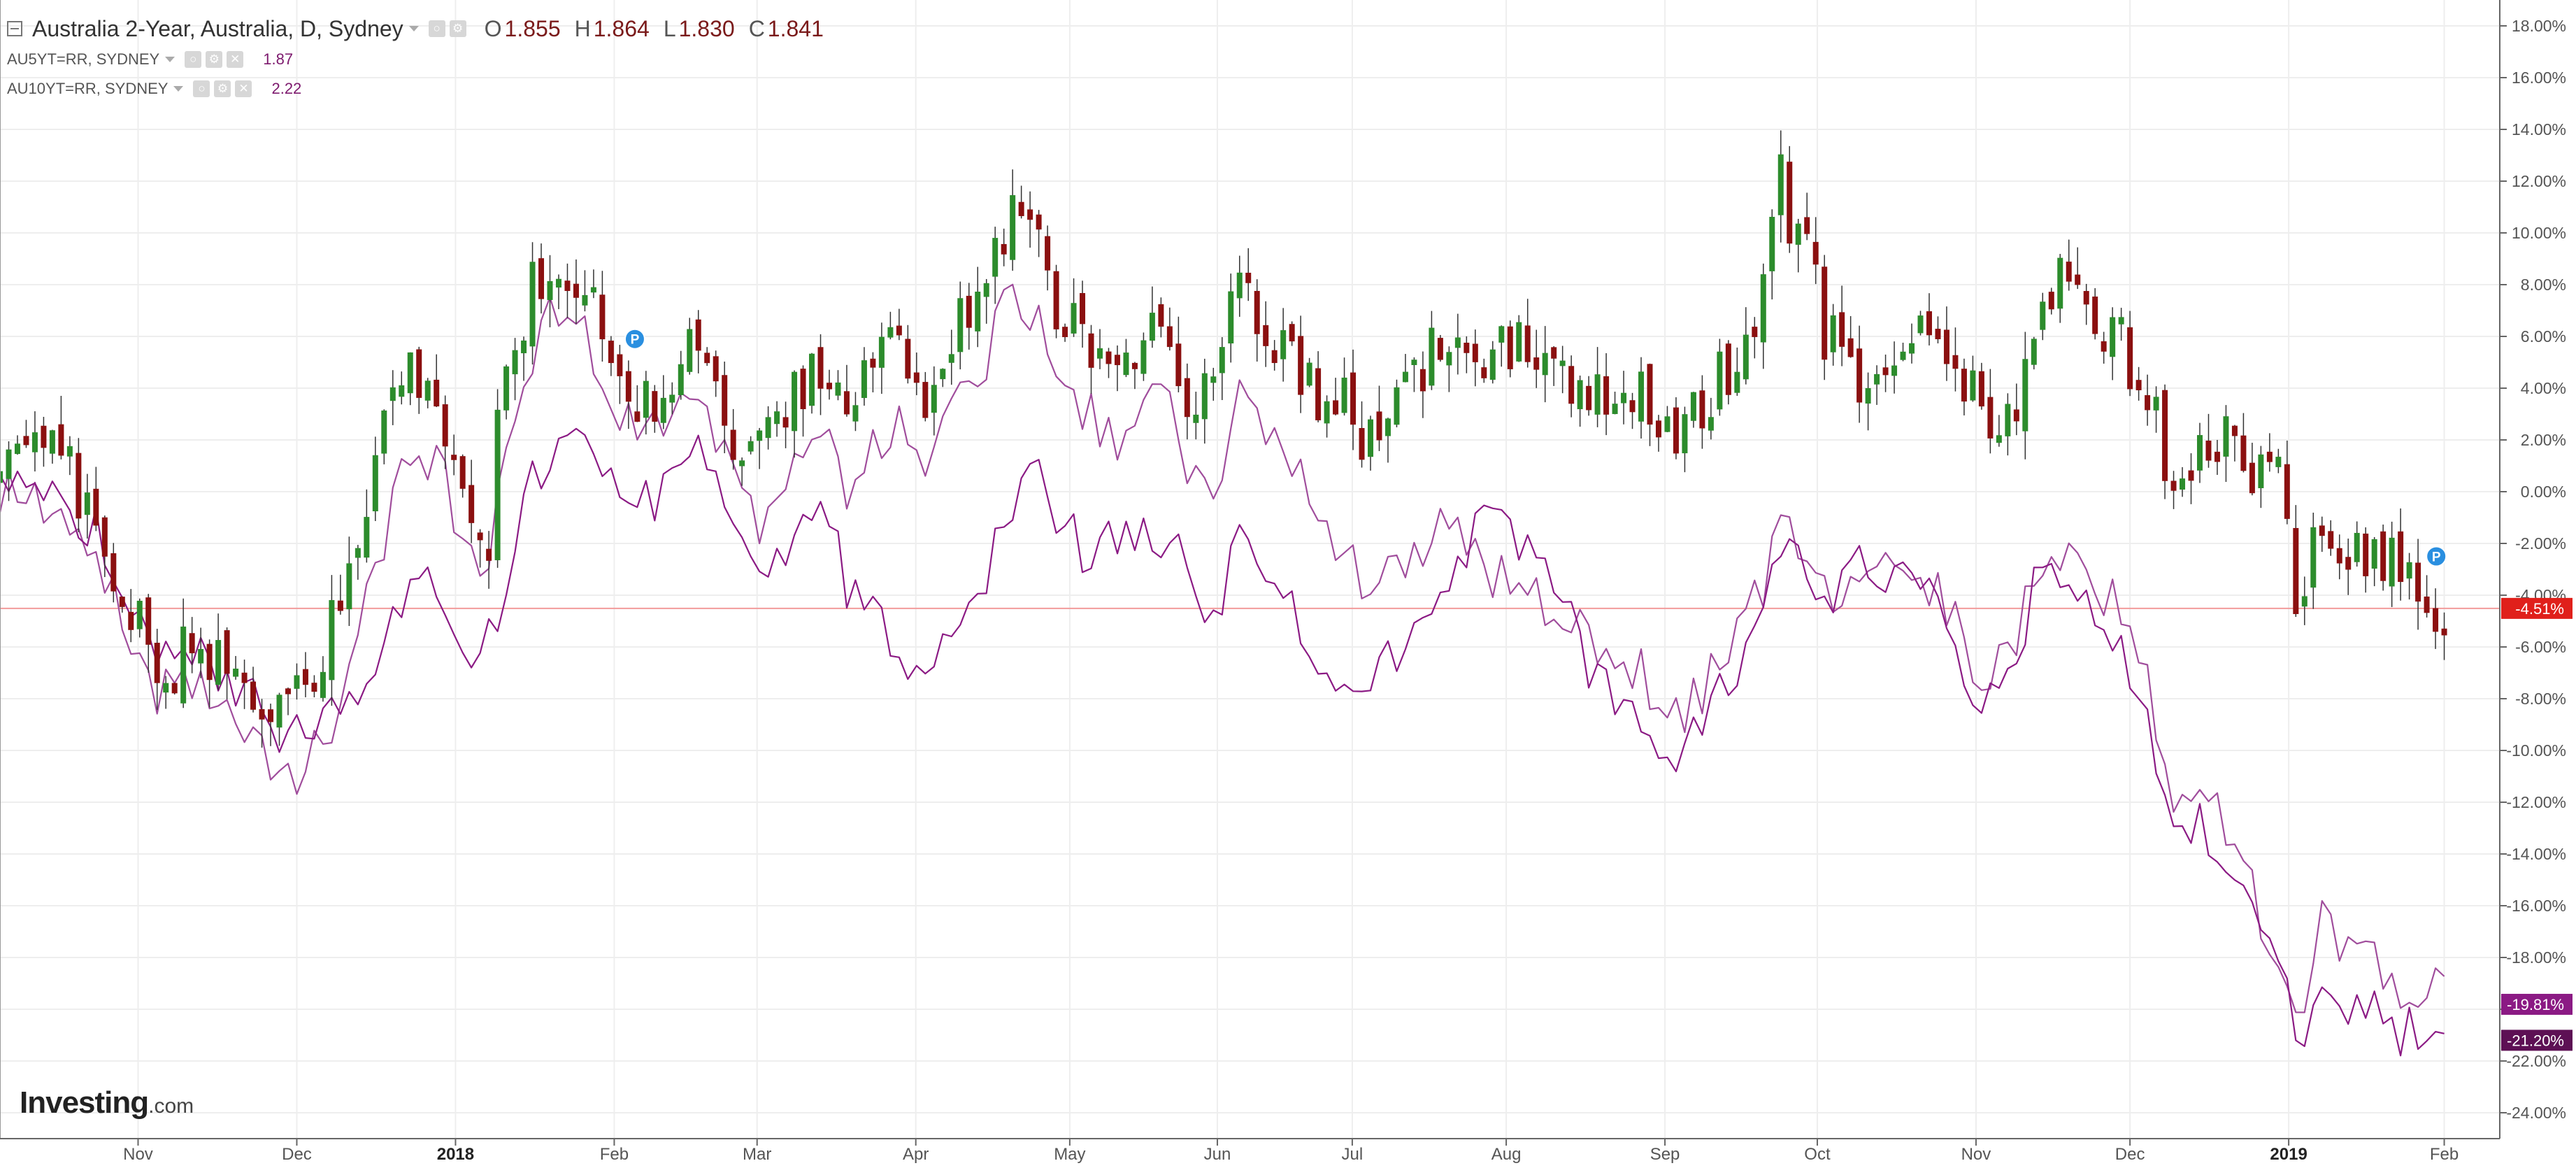 The width and height of the screenshot is (2576, 1168). Describe the element at coordinates (2543, 336) in the screenshot. I see `y-tick-label: 6.00%` at that location.